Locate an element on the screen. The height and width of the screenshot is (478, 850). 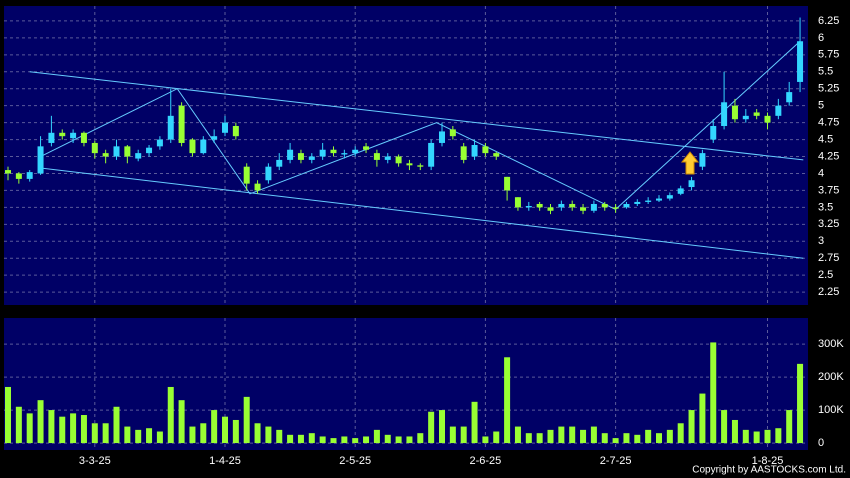
y-tick-label: 2.75 is located at coordinates (828, 258).